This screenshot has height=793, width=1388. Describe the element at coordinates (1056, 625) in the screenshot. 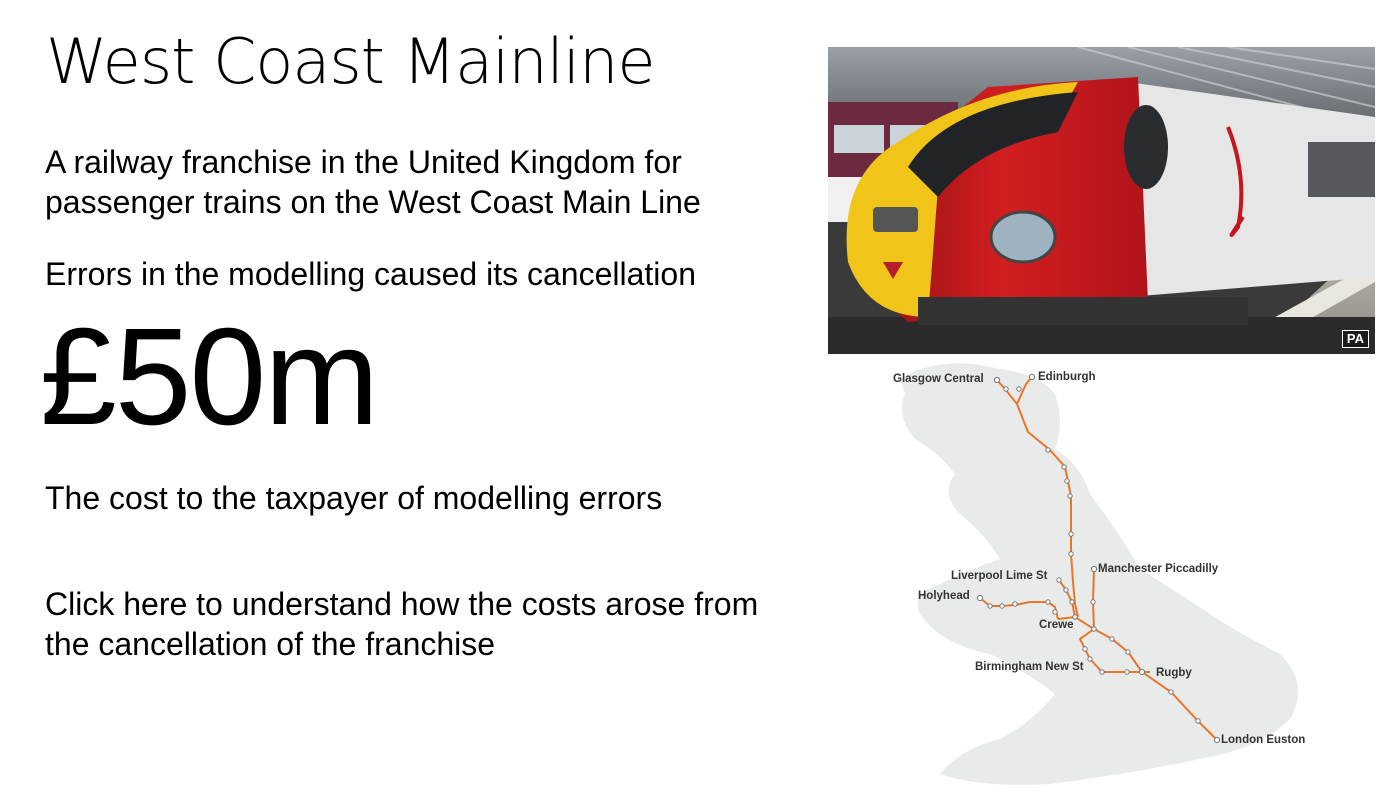

I see `station-label-crewe: Crewe` at that location.